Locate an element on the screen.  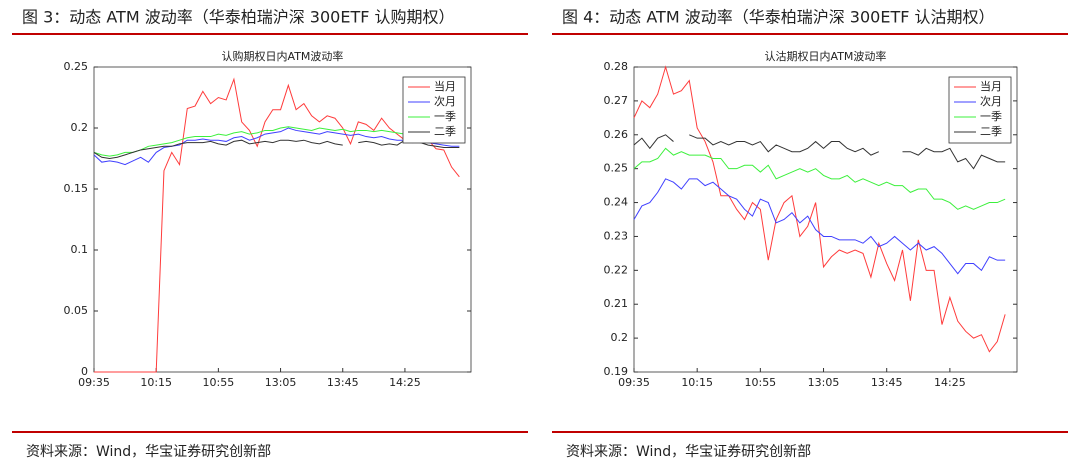
y-tick-label: 0.15 is located at coordinates (76, 188).